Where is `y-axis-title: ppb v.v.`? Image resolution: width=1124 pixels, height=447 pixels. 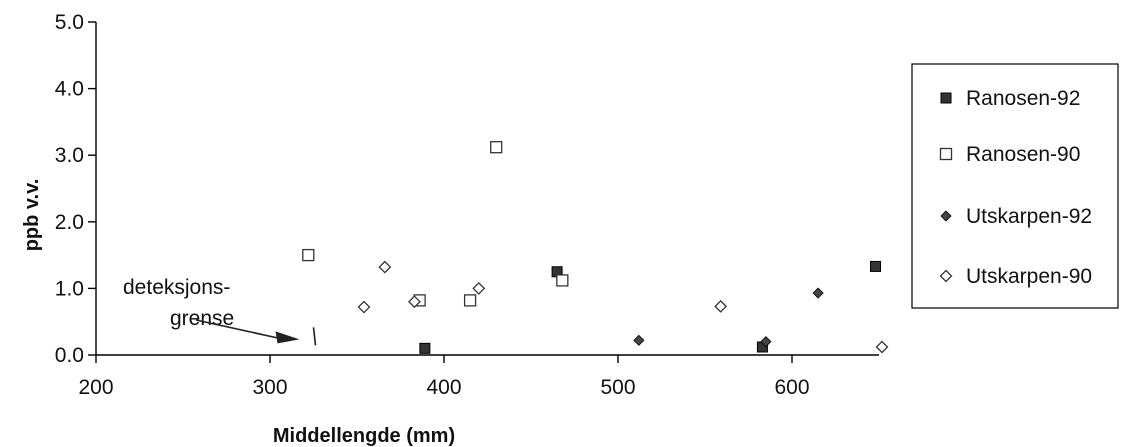 y-axis-title: ppb v.v. is located at coordinates (32, 215).